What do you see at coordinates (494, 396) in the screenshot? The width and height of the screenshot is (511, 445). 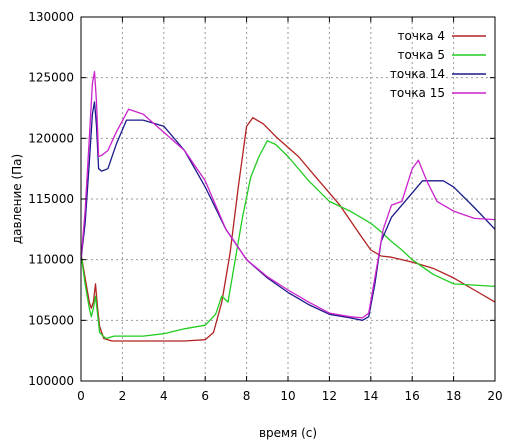 I see `x-tick-label: 20` at bounding box center [494, 396].